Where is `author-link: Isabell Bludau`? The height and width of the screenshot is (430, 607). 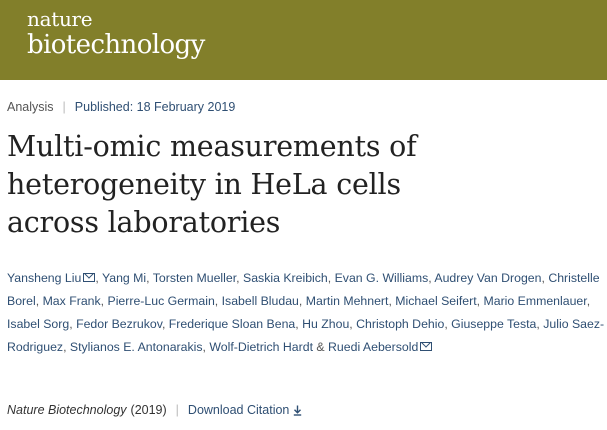
author-link: Isabell Bludau is located at coordinates (260, 301).